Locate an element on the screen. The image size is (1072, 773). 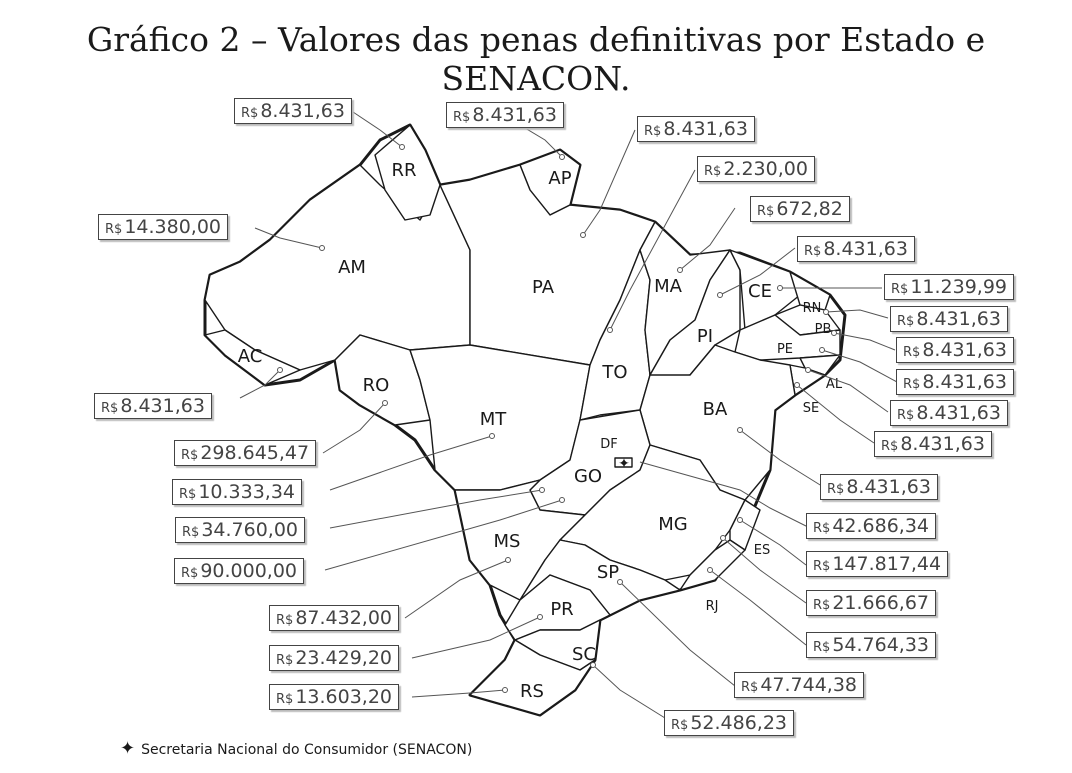
state-abbr-df: DF is located at coordinates (609, 444).